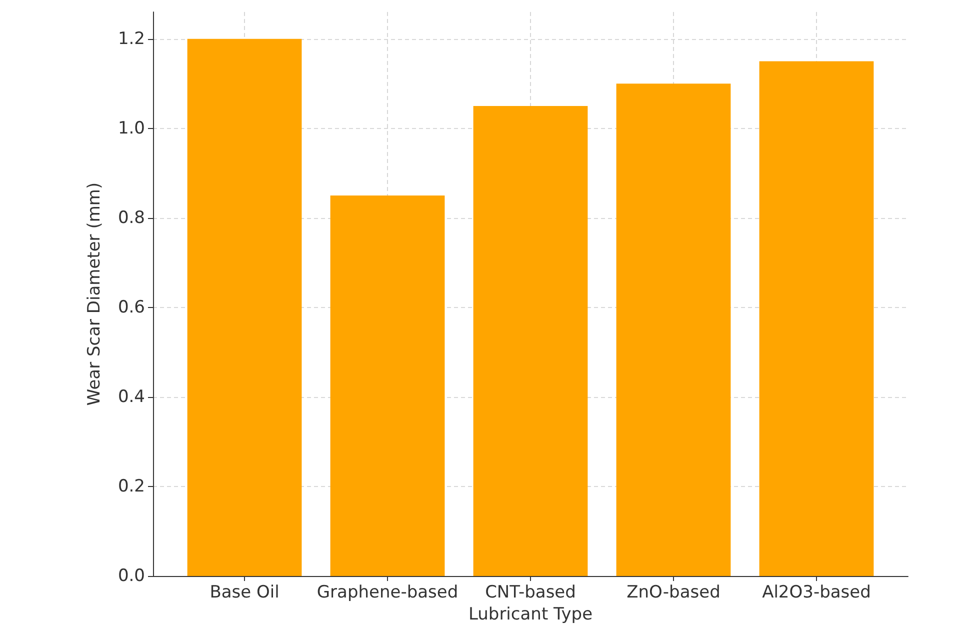 The width and height of the screenshot is (962, 628). What do you see at coordinates (131, 486) in the screenshot?
I see `y-tick-label: 0.2` at bounding box center [131, 486].